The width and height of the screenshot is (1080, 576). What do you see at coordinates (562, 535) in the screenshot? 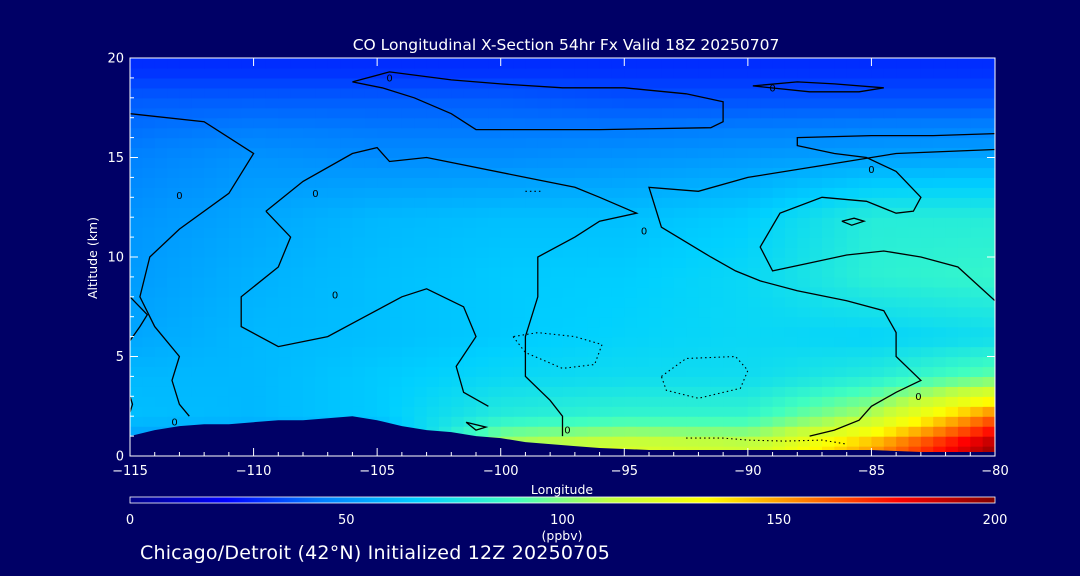
I see `colorbar-unit-label: (ppbv)` at bounding box center [562, 535].